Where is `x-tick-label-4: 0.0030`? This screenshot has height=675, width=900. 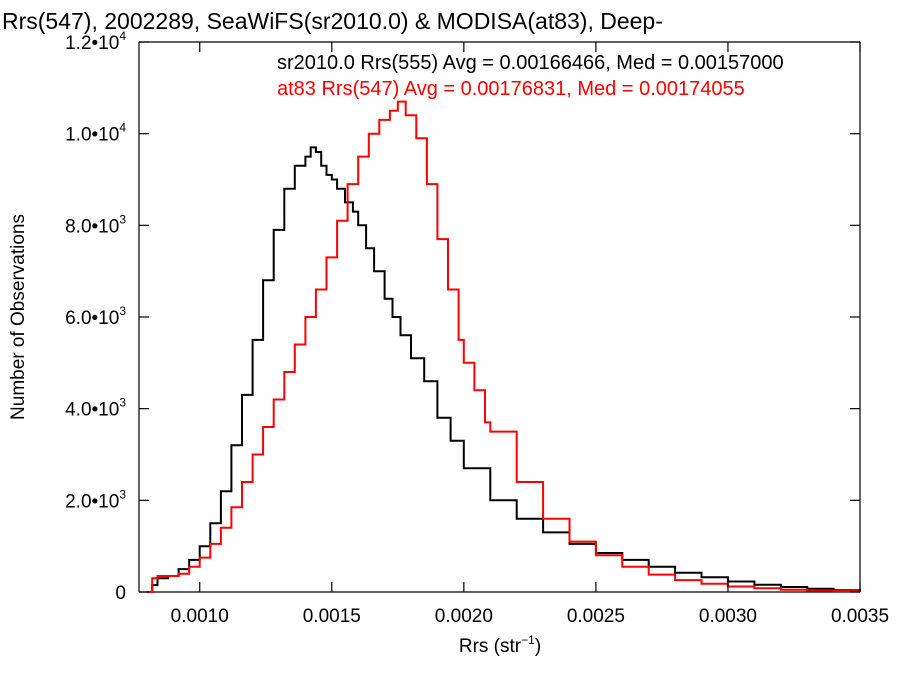 x-tick-label-4: 0.0030 is located at coordinates (728, 616).